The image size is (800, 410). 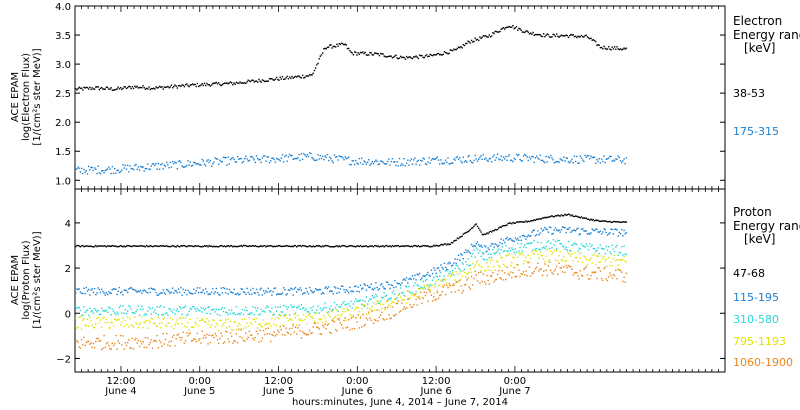 What do you see at coordinates (120, 391) in the screenshot?
I see `x-tick-date-label: June 4` at bounding box center [120, 391].